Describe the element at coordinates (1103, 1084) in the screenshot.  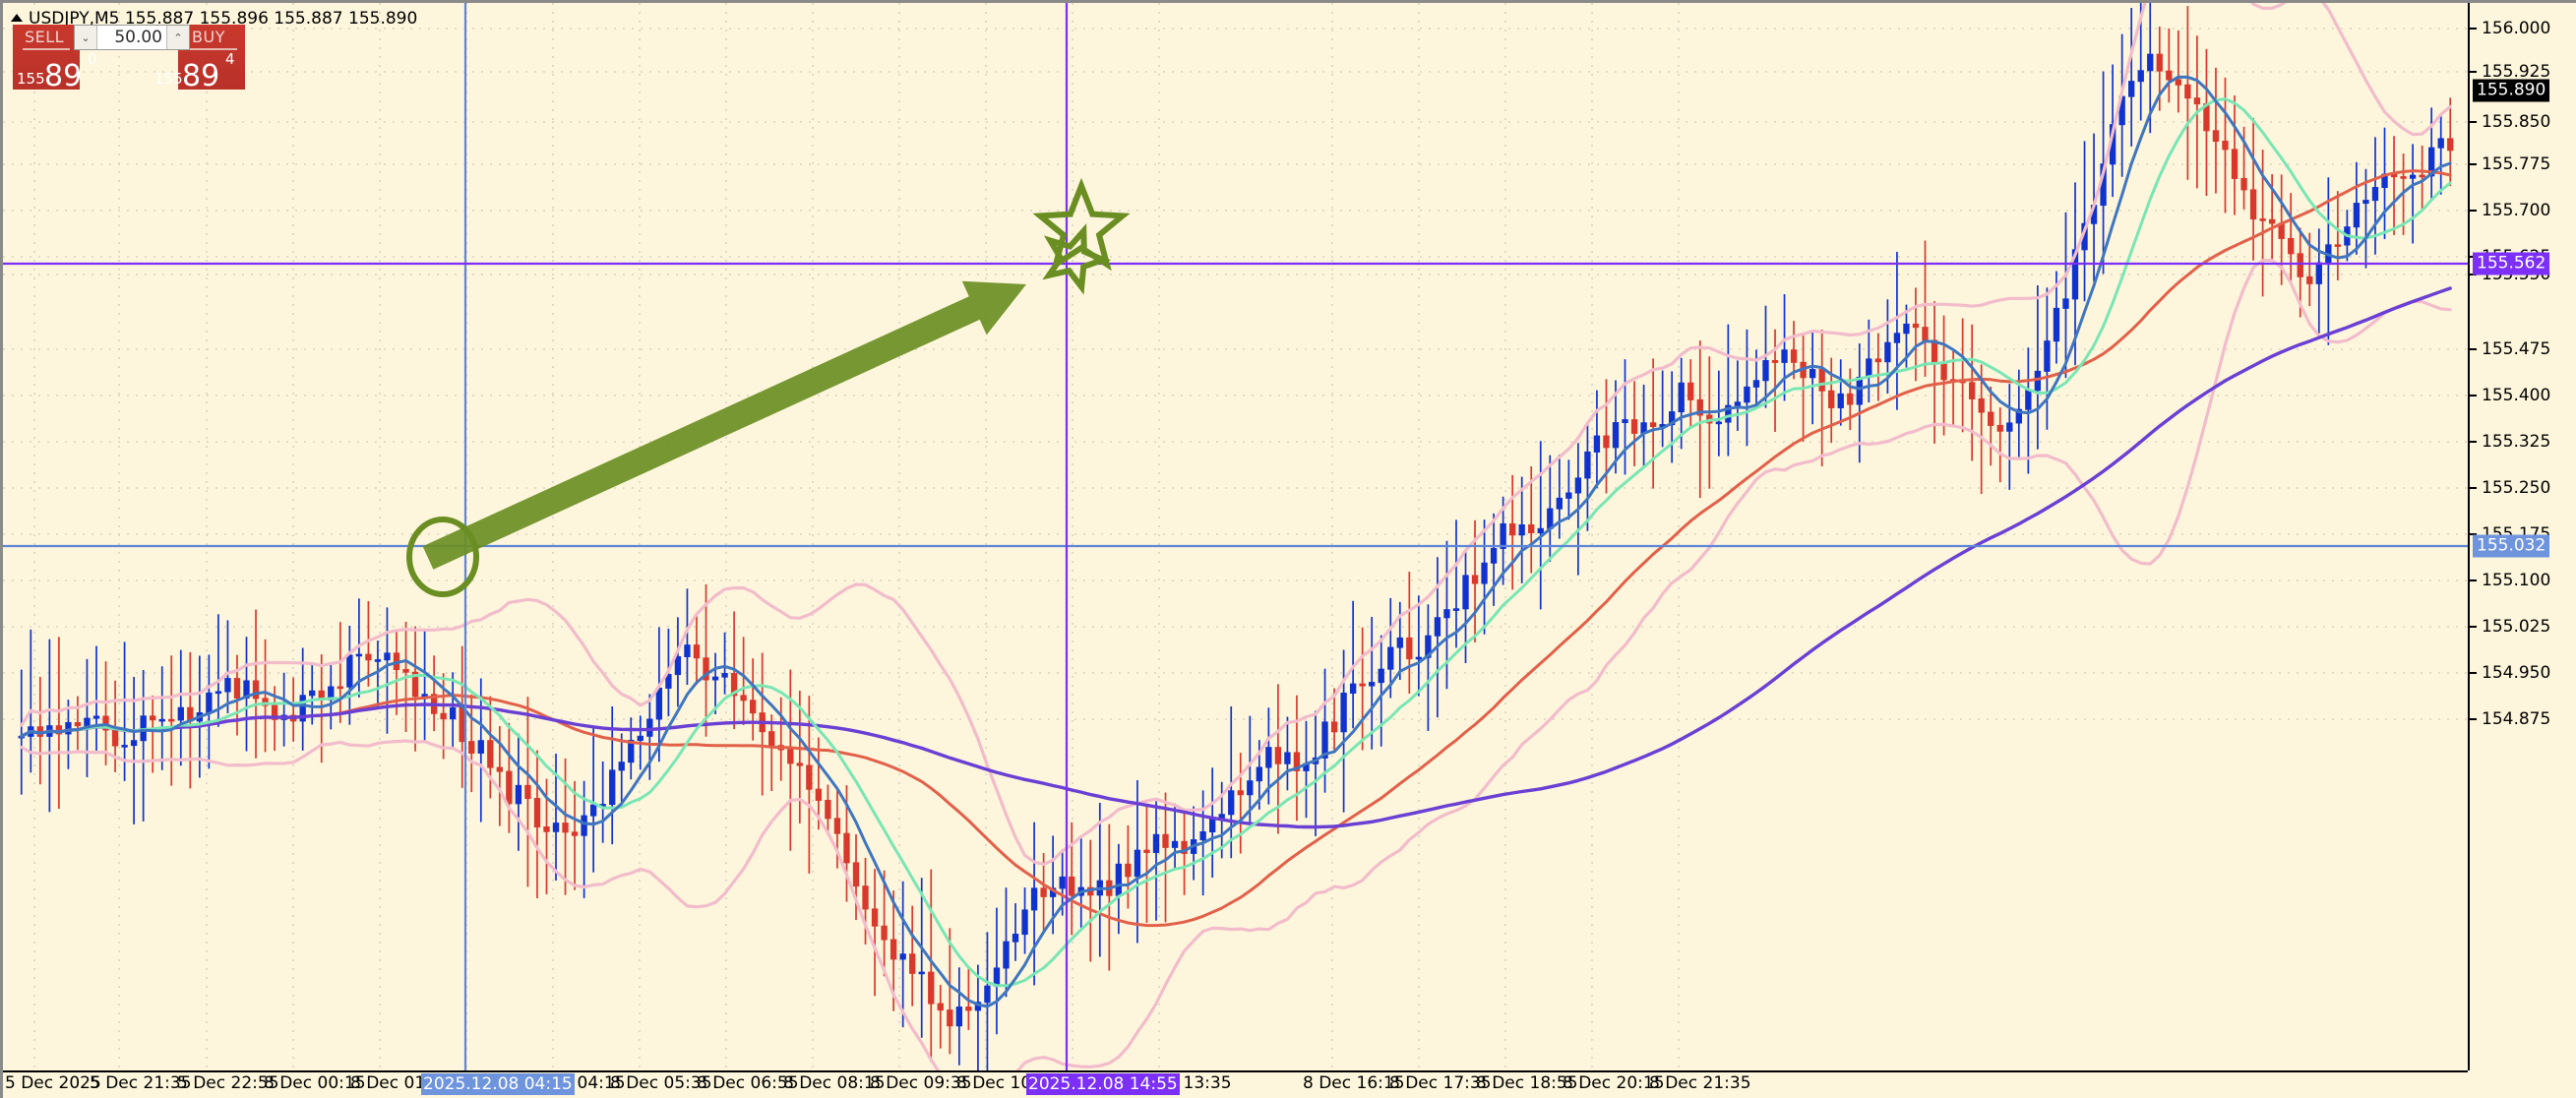
I see `time-marker-tag: 2025.12.08 14:55` at that location.